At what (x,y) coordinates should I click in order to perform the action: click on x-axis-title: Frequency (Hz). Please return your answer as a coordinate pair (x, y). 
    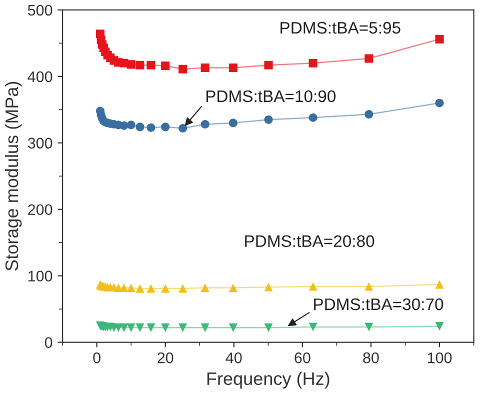
    Looking at the image, I should click on (268, 380).